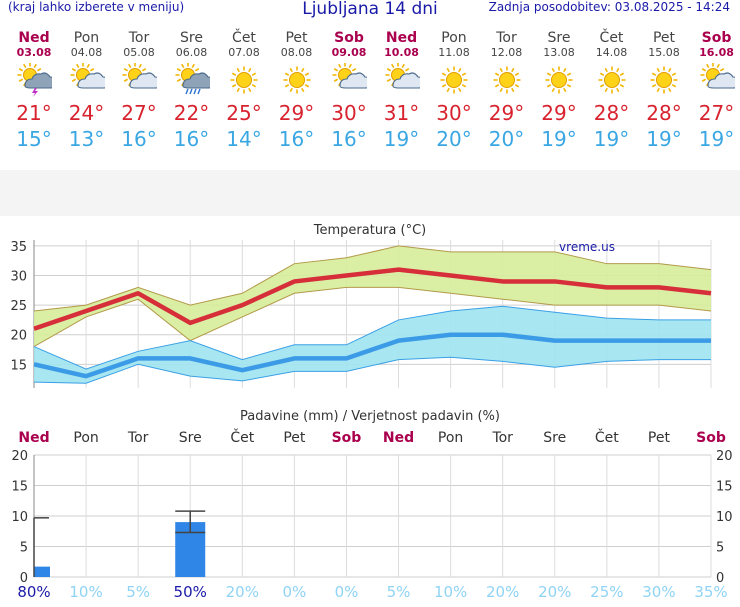  What do you see at coordinates (507, 52) in the screenshot?
I see `day-date: 12.08` at bounding box center [507, 52].